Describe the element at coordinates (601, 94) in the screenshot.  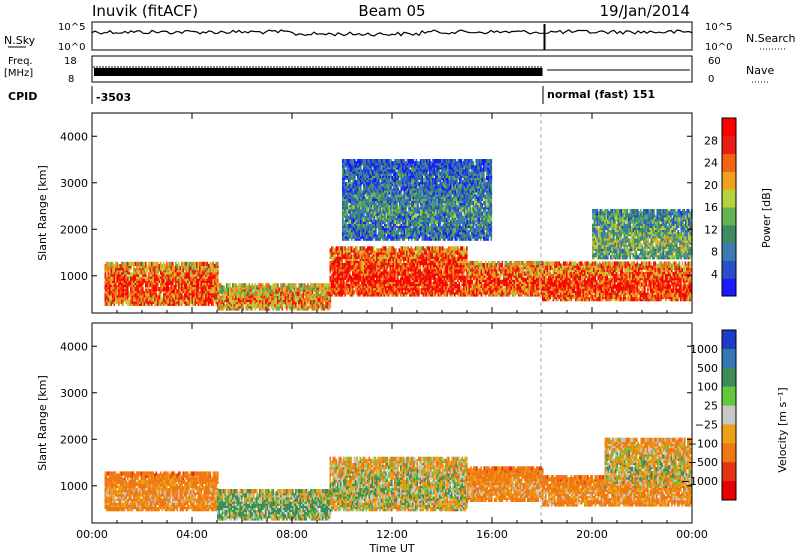
I see `cpid-value-2: normal (fast) 151` at that location.